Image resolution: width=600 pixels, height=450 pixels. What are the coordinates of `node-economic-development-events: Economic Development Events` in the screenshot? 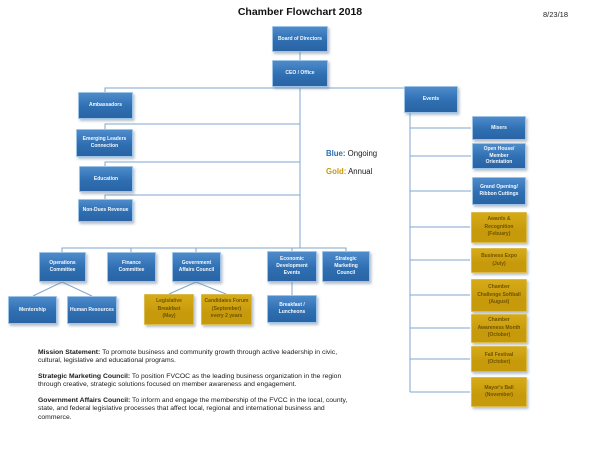 It's located at (292, 266).